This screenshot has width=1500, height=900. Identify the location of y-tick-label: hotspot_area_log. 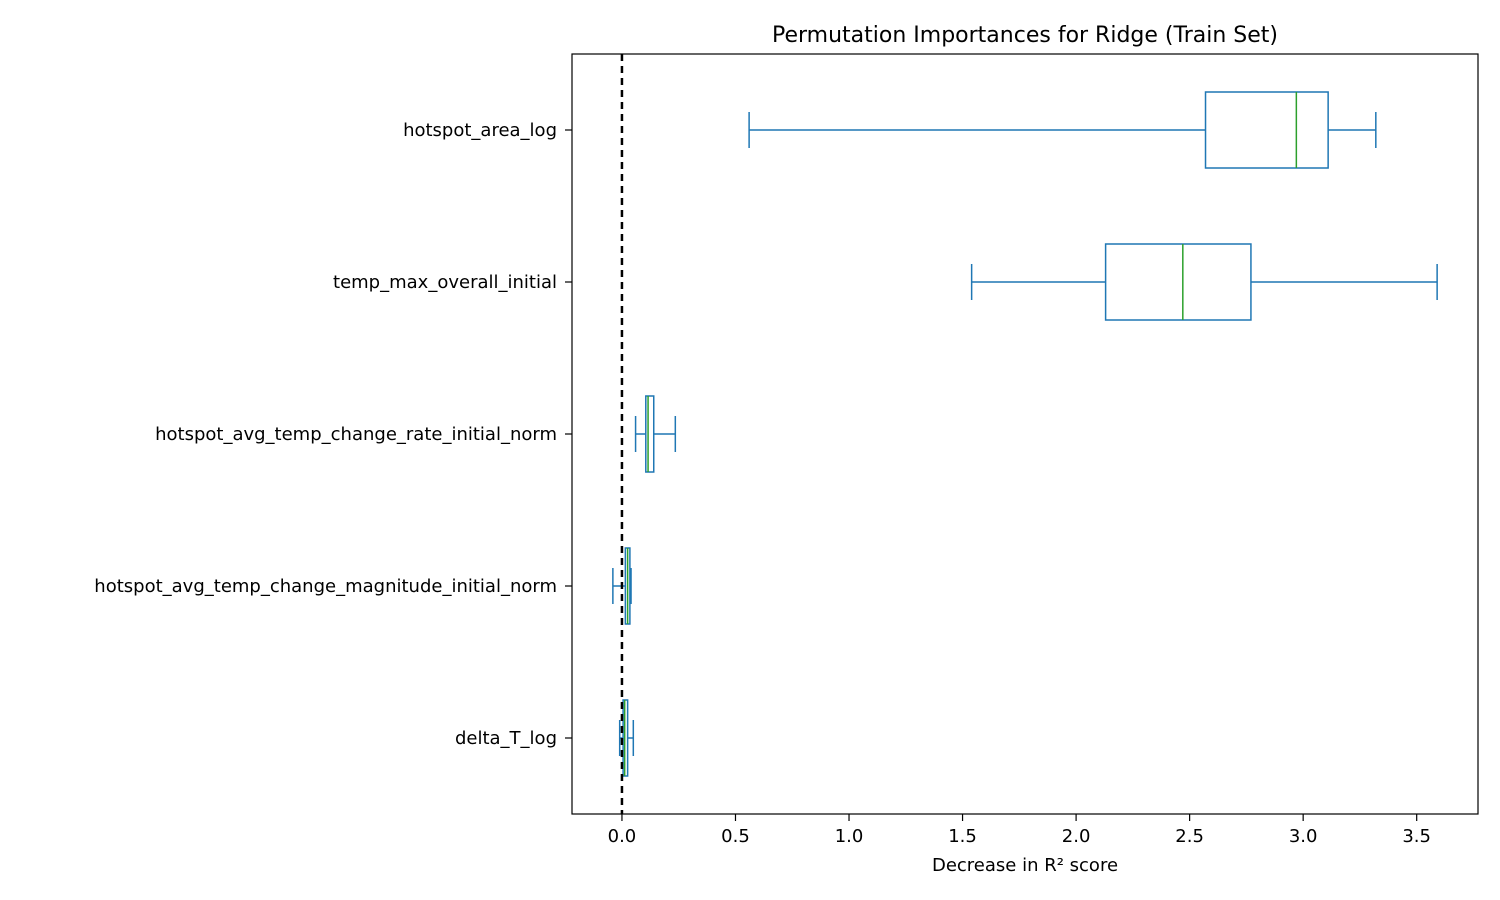
(480, 130).